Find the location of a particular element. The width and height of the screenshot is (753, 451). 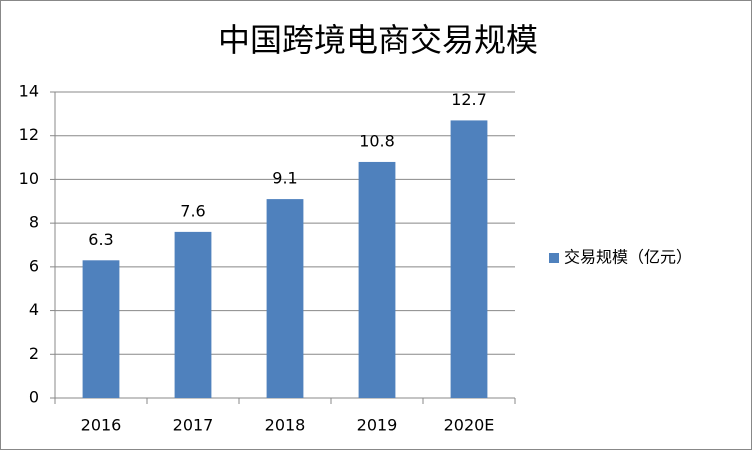

data-label: 12.7 is located at coordinates (469, 99).